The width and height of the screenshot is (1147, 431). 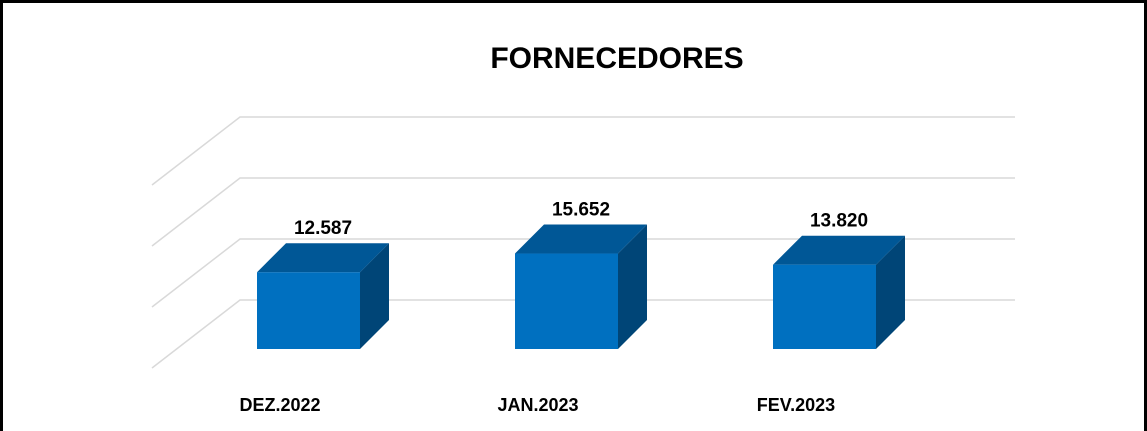 I want to click on data-label: 13.820, so click(x=839, y=221).